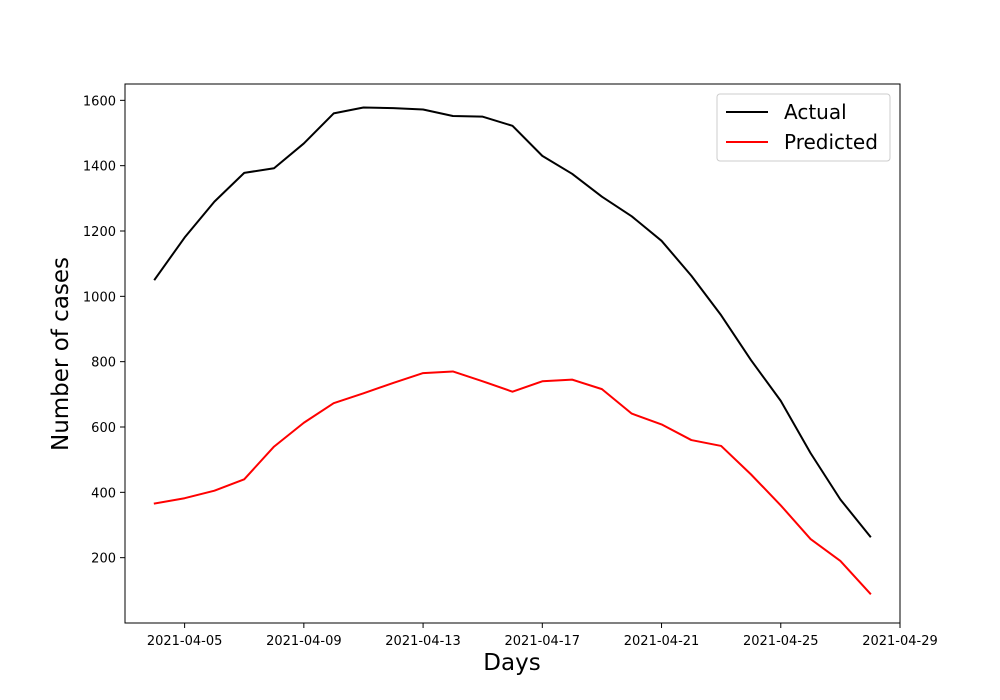 Image resolution: width=1000 pixels, height=700 pixels. What do you see at coordinates (662, 641) in the screenshot?
I see `x-tick-label: 2021-04-21` at bounding box center [662, 641].